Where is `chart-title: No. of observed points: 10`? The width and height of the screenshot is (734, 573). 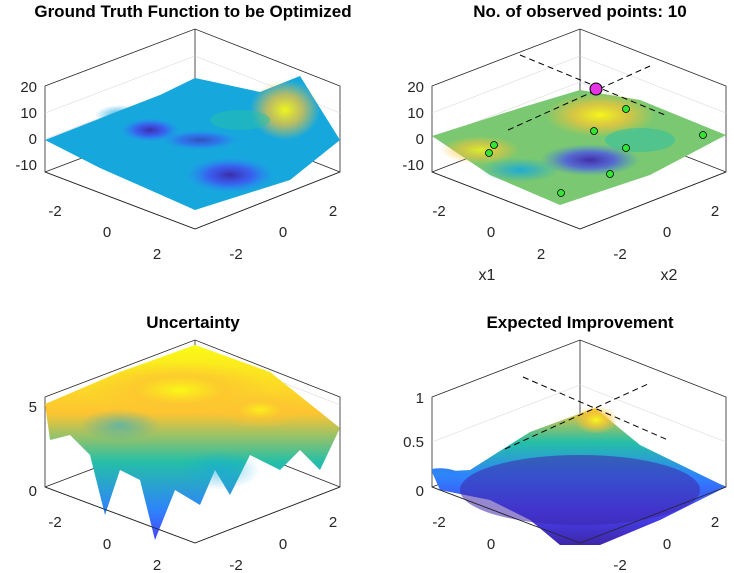 chart-title: No. of observed points: 10 is located at coordinates (579, 11).